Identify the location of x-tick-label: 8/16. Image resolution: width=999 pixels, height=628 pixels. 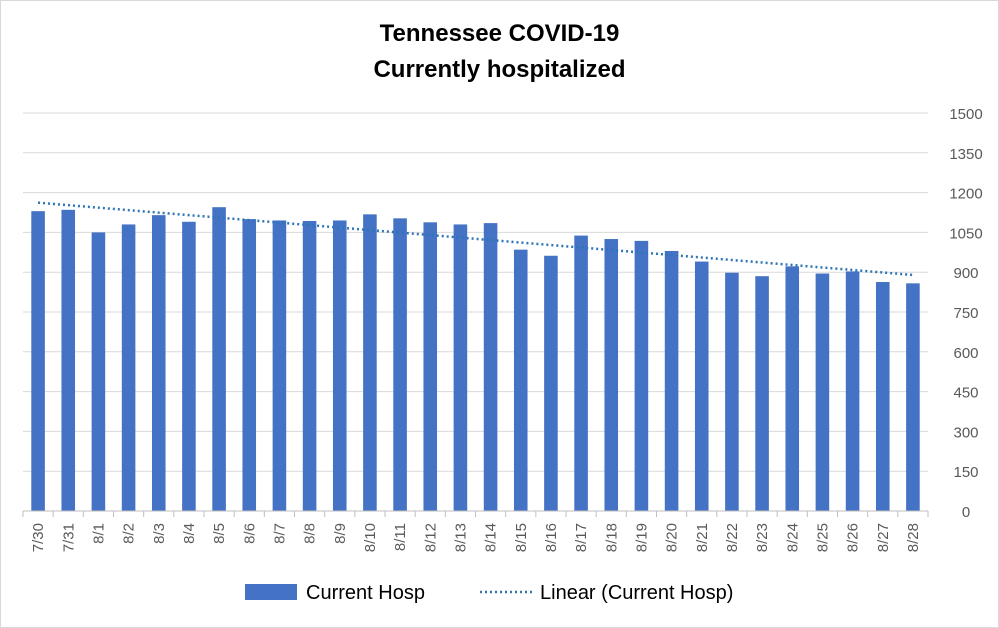
(551, 537).